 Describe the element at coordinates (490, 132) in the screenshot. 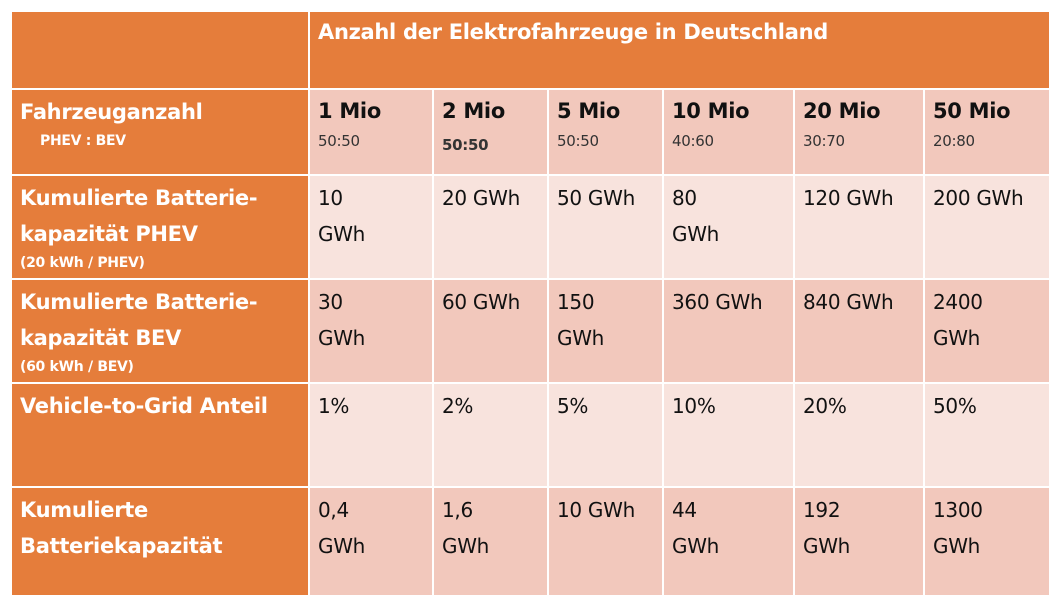

I see `col-2mio: 2 Mio 50:50` at that location.